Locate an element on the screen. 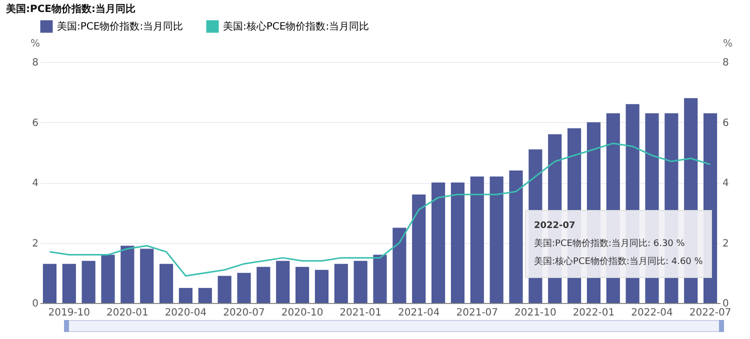  annotation: 美国:PCE物价指数:当月同比: 6.30 % is located at coordinates (610, 244).